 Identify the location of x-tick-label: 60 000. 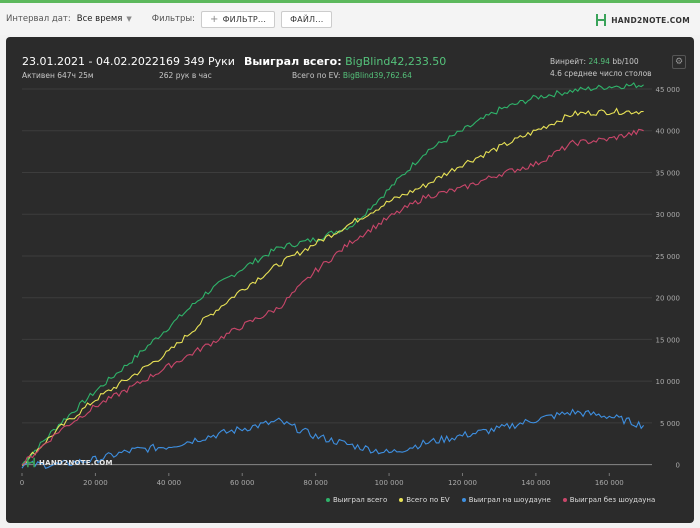
(242, 483).